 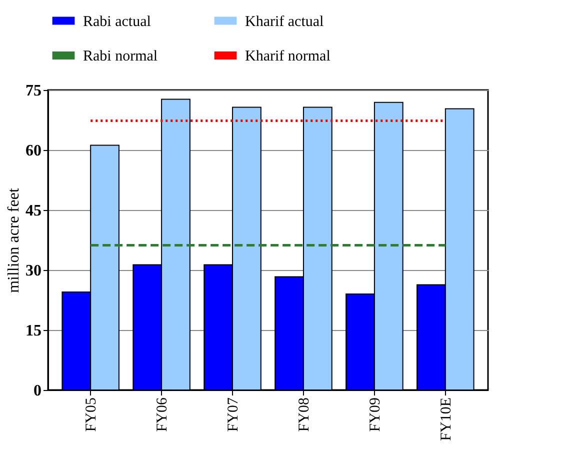 I want to click on y-axis-title: million acre feet, so click(x=14, y=240).